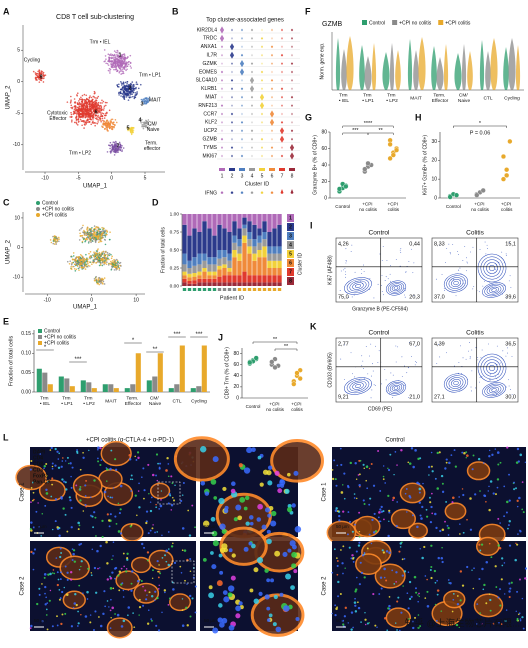  Describe the element at coordinates (358, 286) in the screenshot. I see `contour` at that location.